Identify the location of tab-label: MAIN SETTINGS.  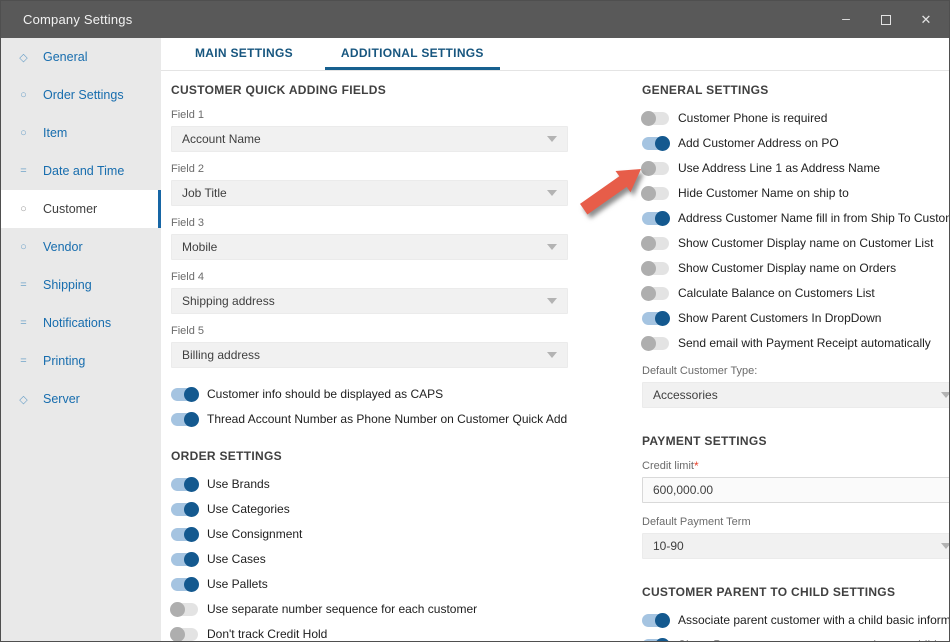
(244, 52).